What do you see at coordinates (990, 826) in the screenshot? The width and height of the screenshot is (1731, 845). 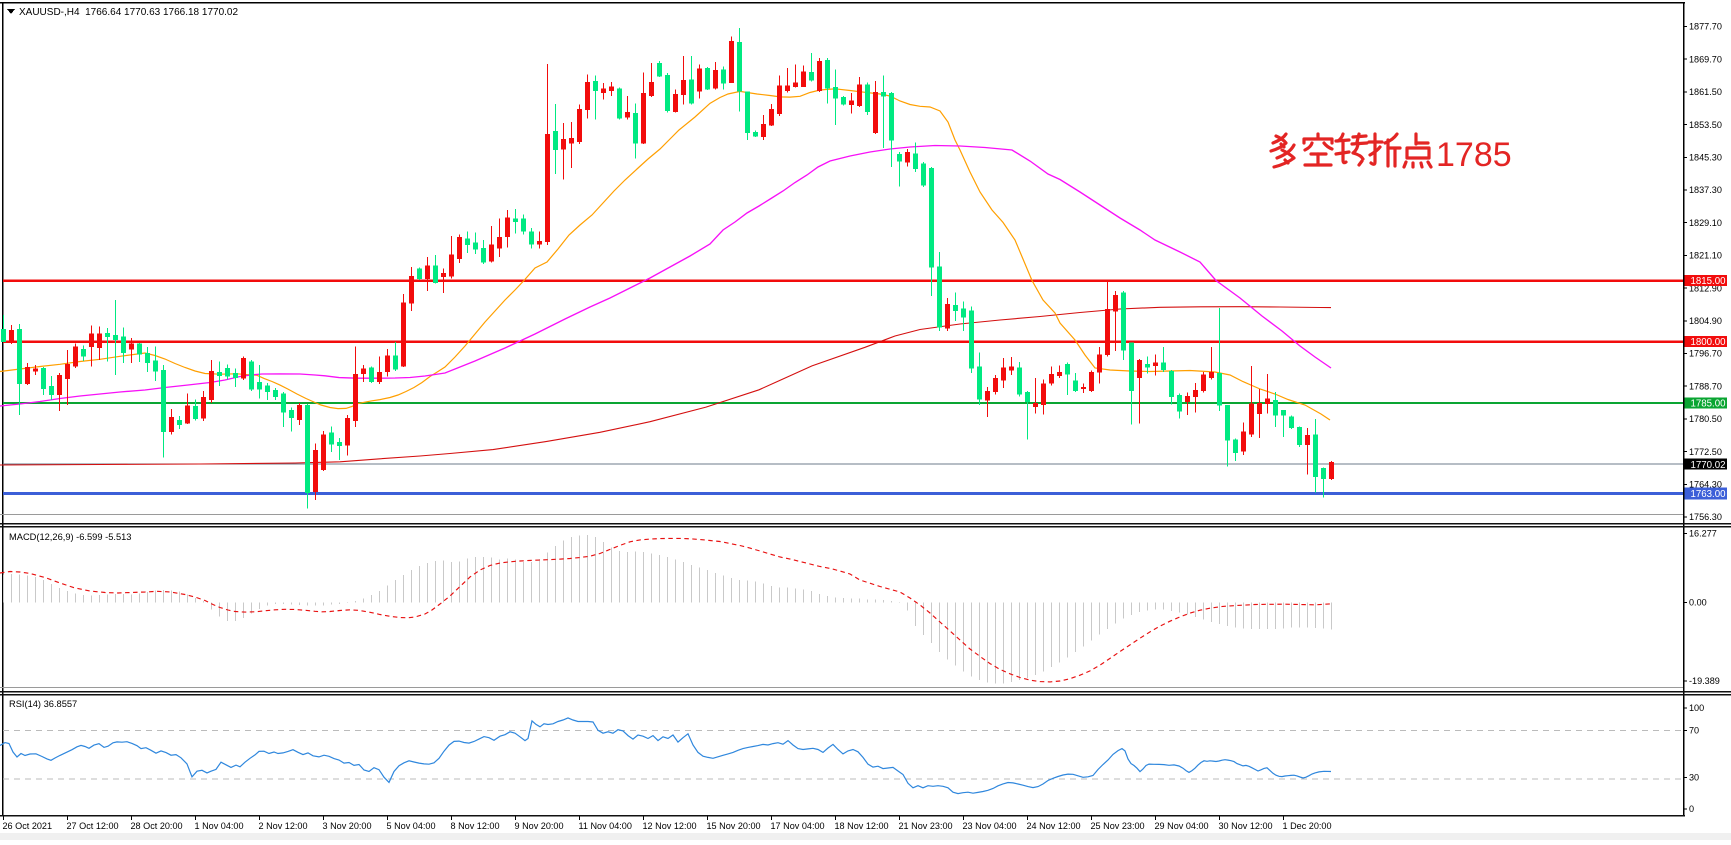 I see `svg-text: 23 Nov 04:00` at bounding box center [990, 826].